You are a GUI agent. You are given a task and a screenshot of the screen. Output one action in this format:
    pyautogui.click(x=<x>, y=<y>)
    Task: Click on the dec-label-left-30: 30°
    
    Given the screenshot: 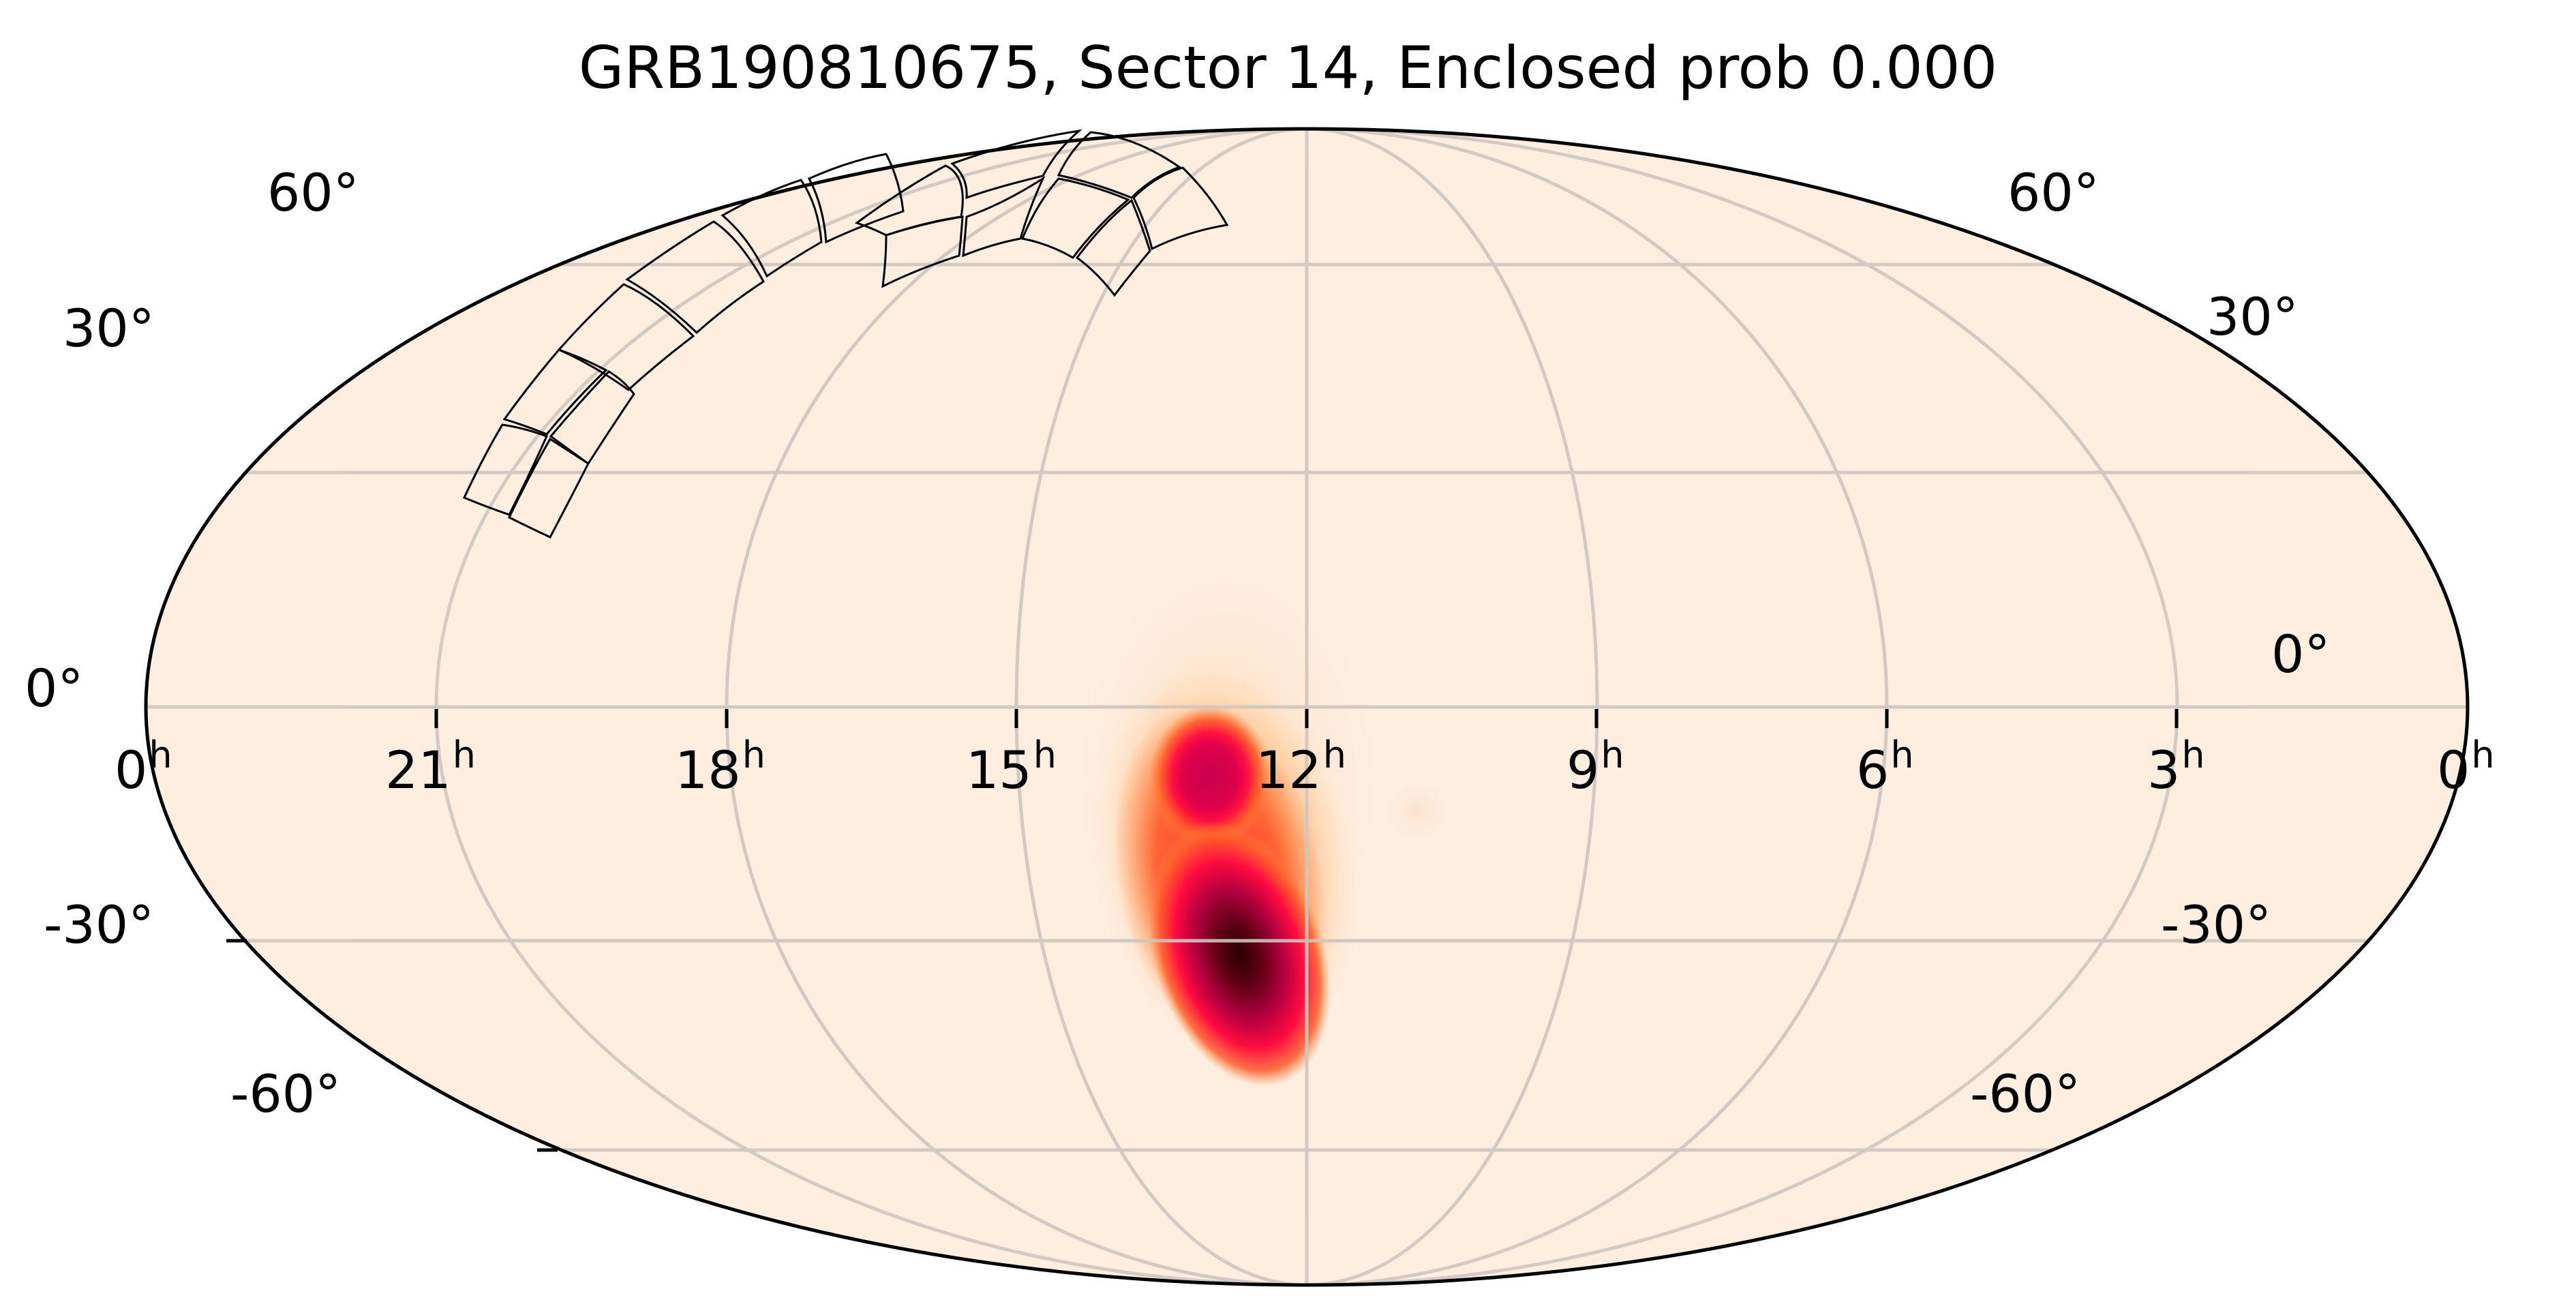 What is the action you would take?
    pyautogui.click(x=109, y=328)
    